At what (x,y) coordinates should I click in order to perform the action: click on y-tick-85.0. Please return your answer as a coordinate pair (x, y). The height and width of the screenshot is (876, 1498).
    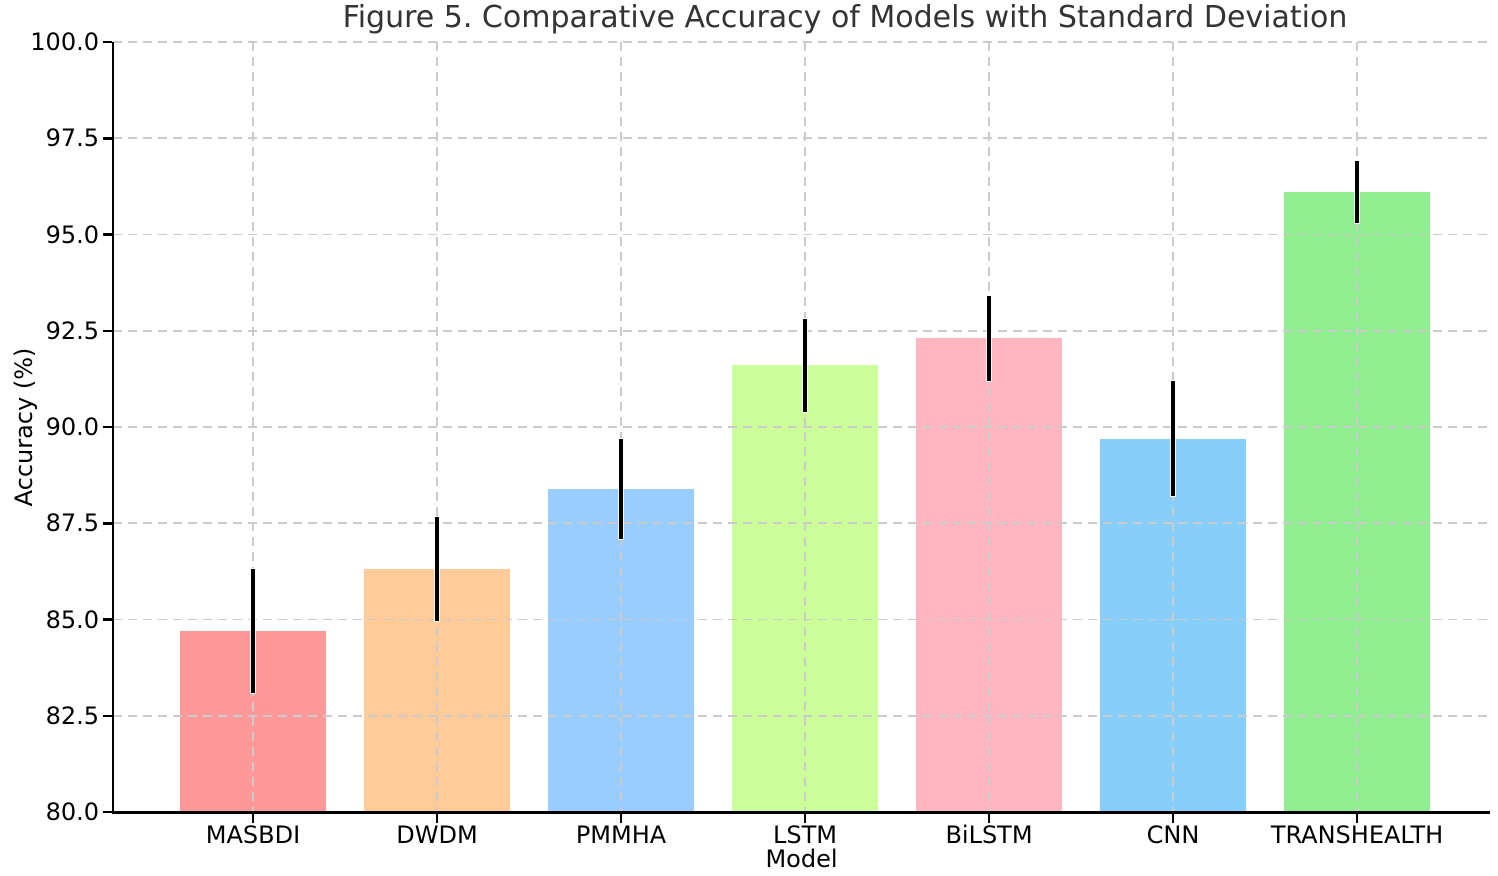
    Looking at the image, I should click on (107, 619).